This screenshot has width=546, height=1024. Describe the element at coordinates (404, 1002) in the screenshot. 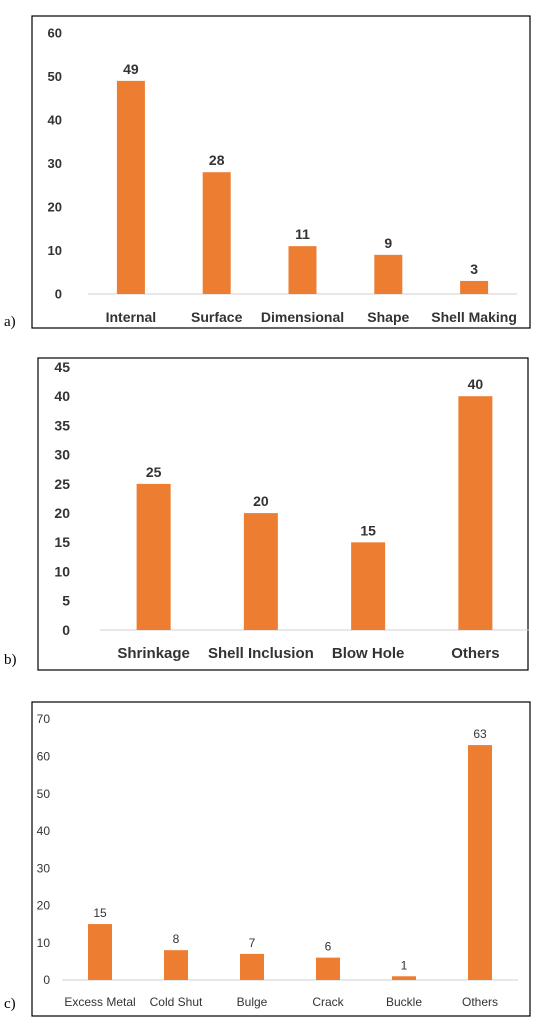

I see `x-tick-label: Buckle` at that location.